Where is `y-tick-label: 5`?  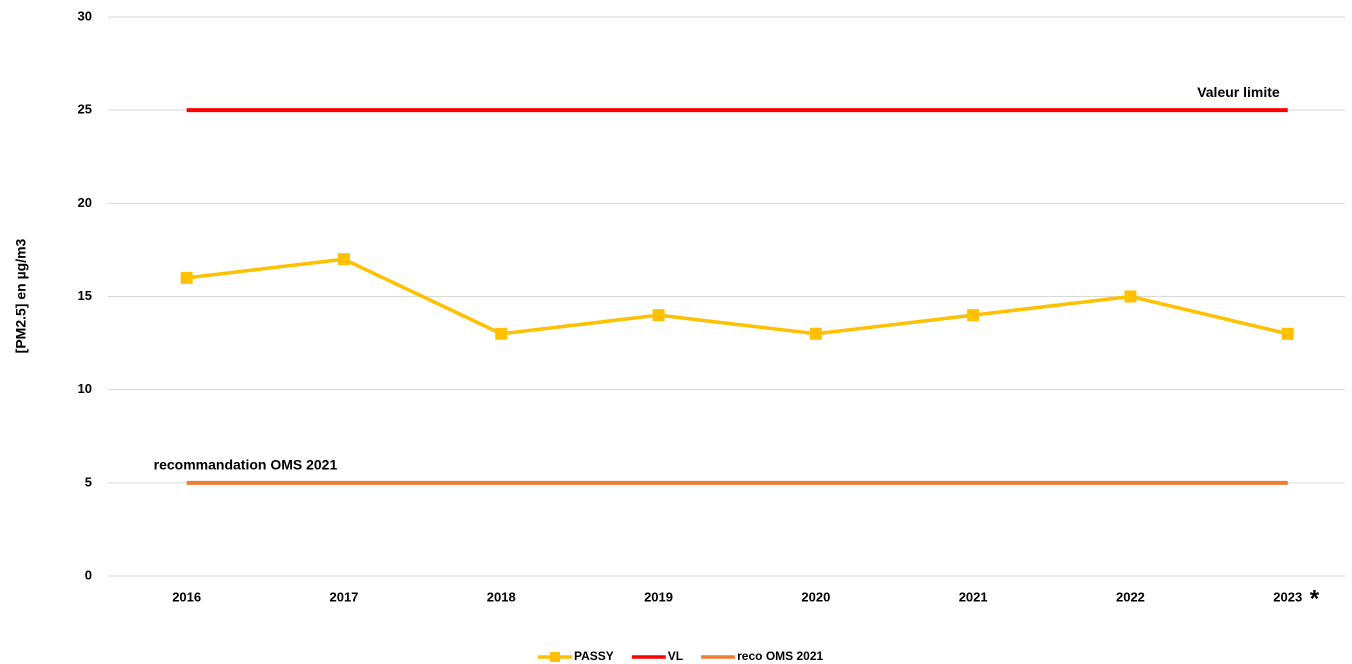 y-tick-label: 5 is located at coordinates (88, 481).